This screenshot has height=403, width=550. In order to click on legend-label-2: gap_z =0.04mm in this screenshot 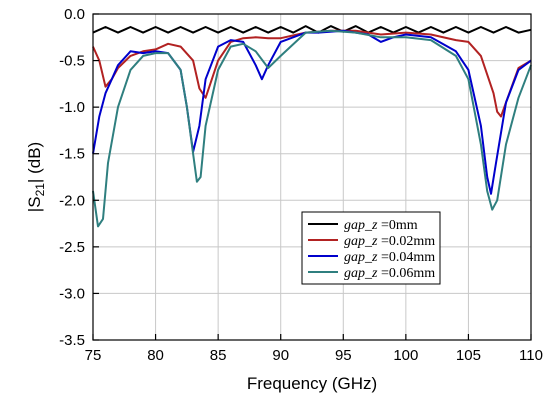, I will do `click(389, 257)`.